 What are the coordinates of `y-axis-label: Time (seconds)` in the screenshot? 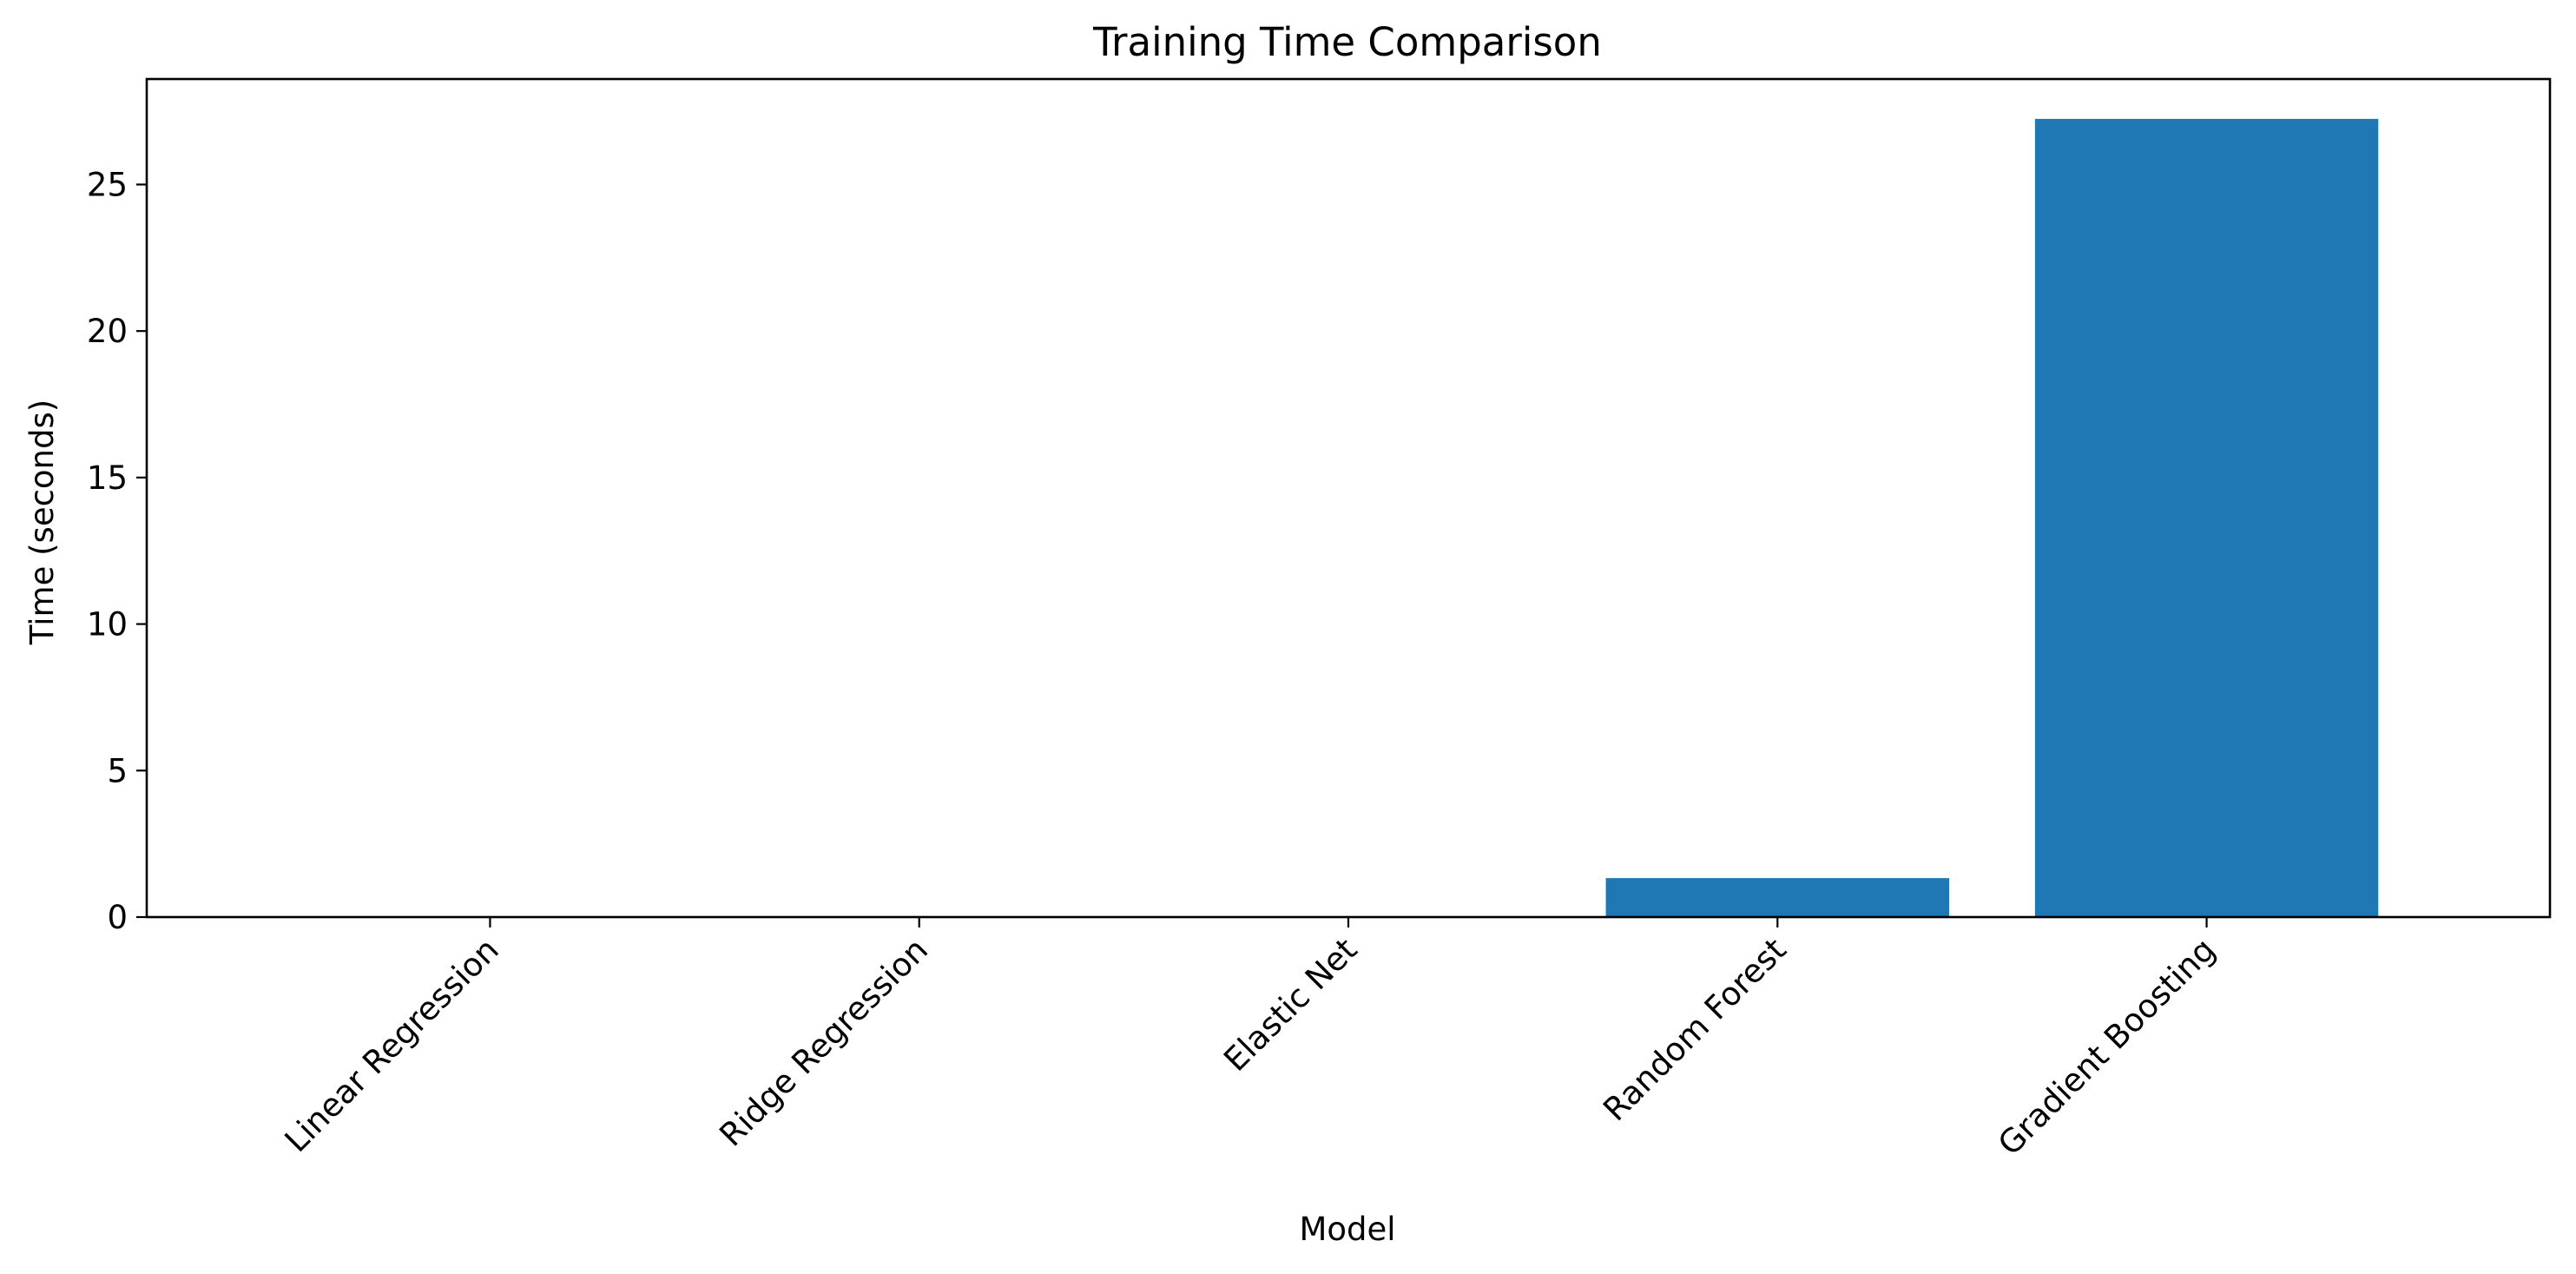 It's located at (42, 522).